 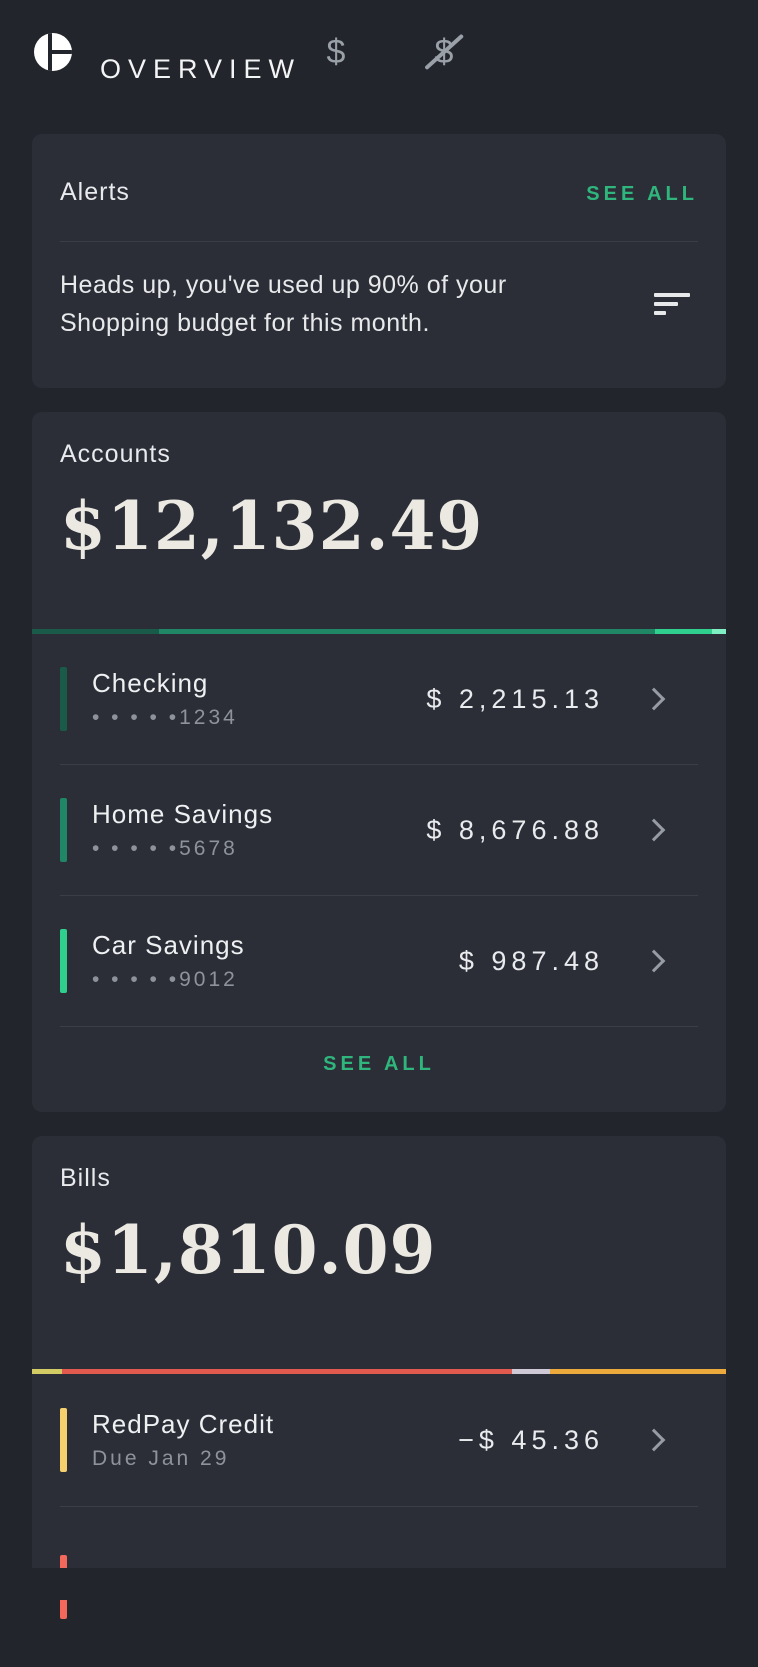 What do you see at coordinates (85, 1178) in the screenshot?
I see `bills-title: Bills` at bounding box center [85, 1178].